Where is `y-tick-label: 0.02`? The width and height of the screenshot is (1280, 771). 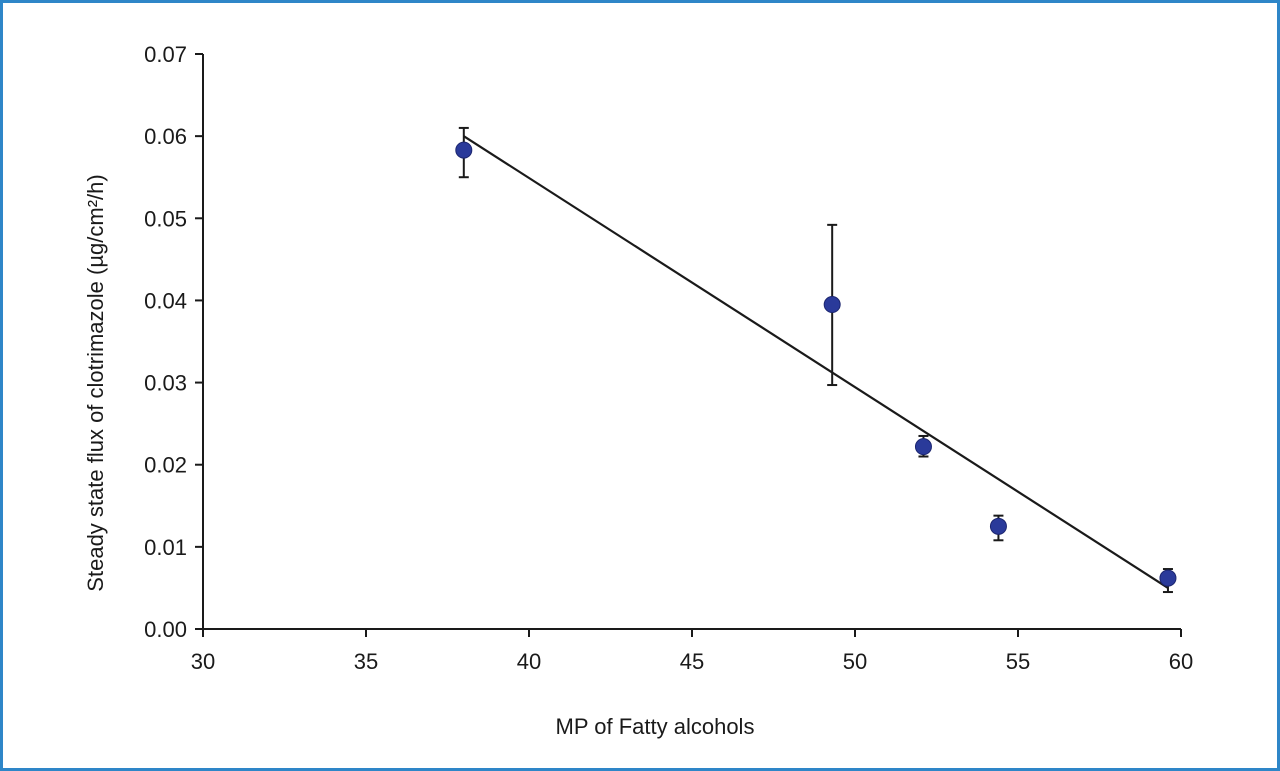
y-tick-label: 0.02 is located at coordinates (165, 465).